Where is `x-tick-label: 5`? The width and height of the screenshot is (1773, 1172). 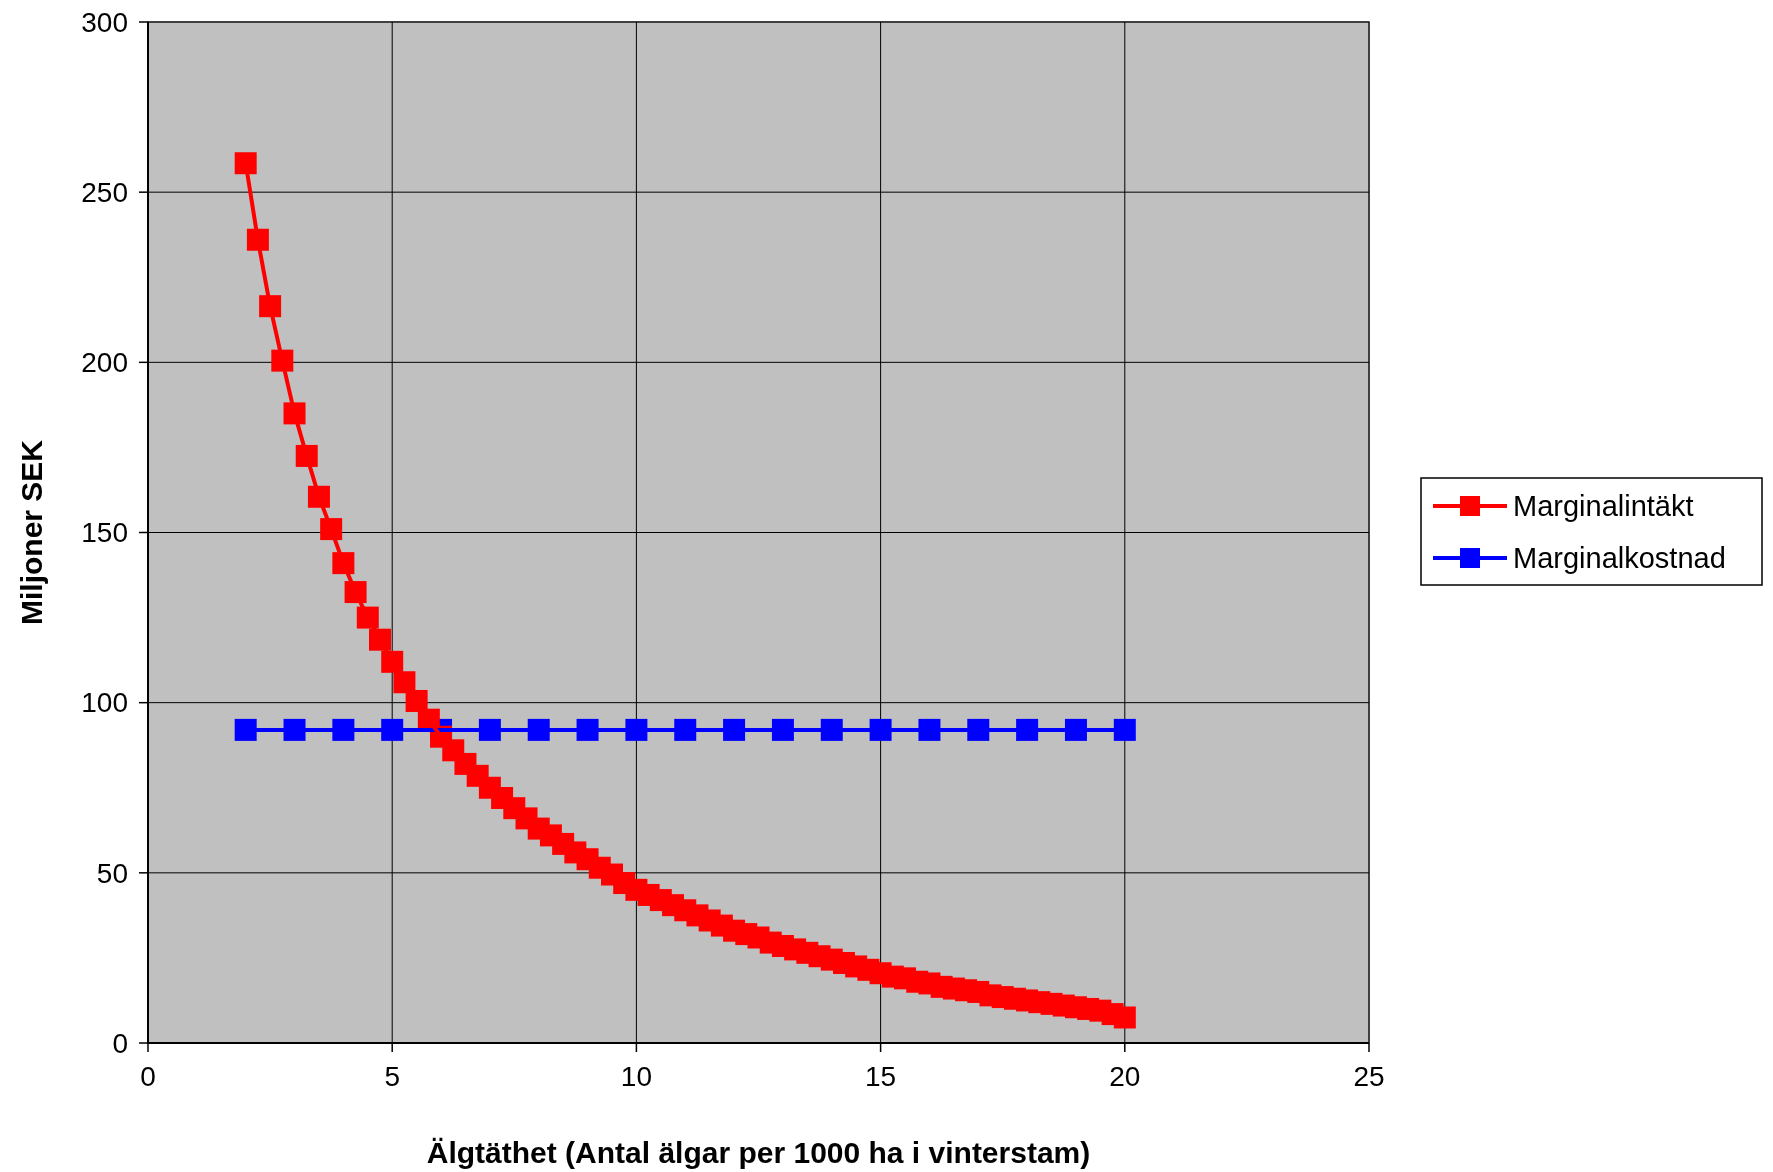
x-tick-label: 5 is located at coordinates (392, 1076).